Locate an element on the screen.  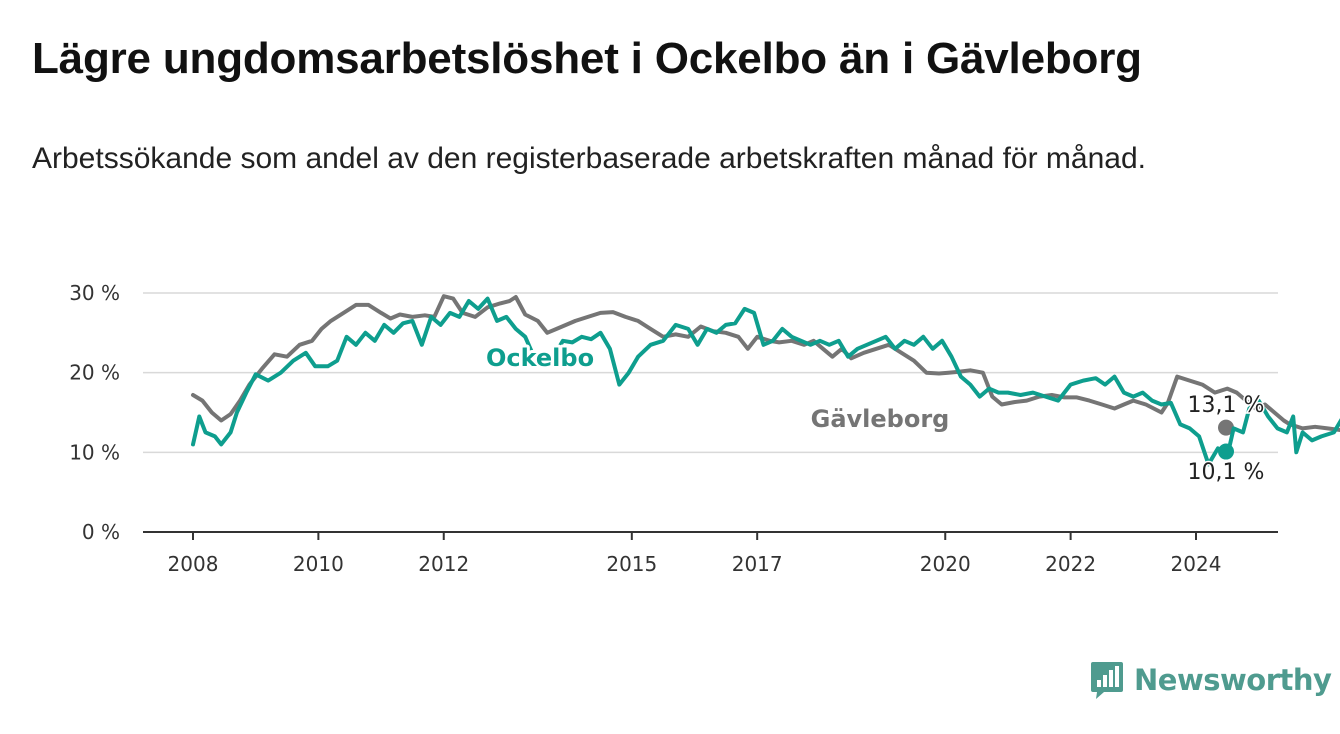
newsworthy-logo: Newsworthy is located at coordinates (1211, 680).